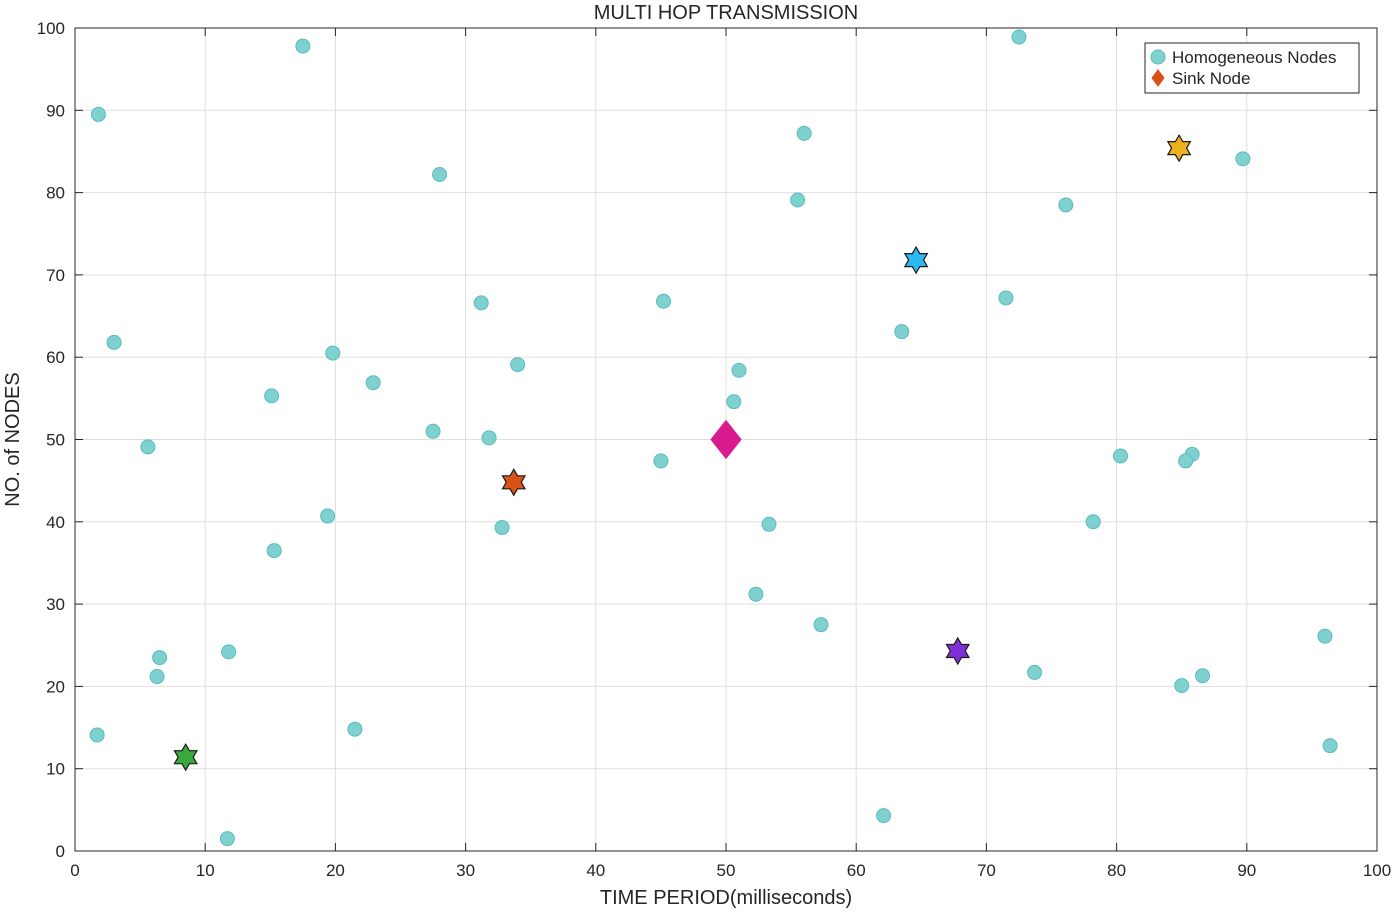 This screenshot has width=1395, height=912. What do you see at coordinates (55, 440) in the screenshot?
I see `y-tick-label: 50` at bounding box center [55, 440].